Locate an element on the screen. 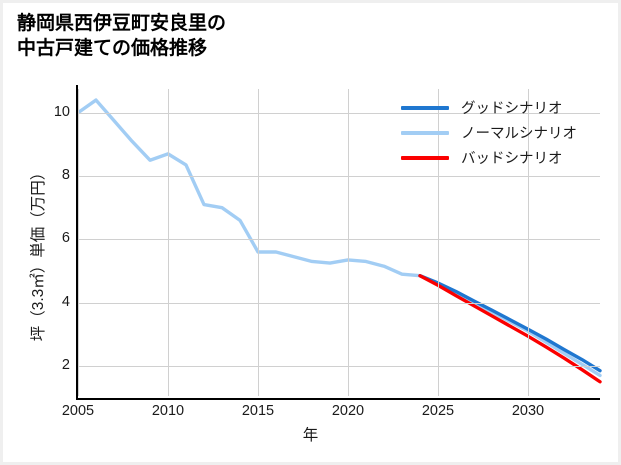 The image size is (621, 465). x-tick-label: 2020 is located at coordinates (348, 411).